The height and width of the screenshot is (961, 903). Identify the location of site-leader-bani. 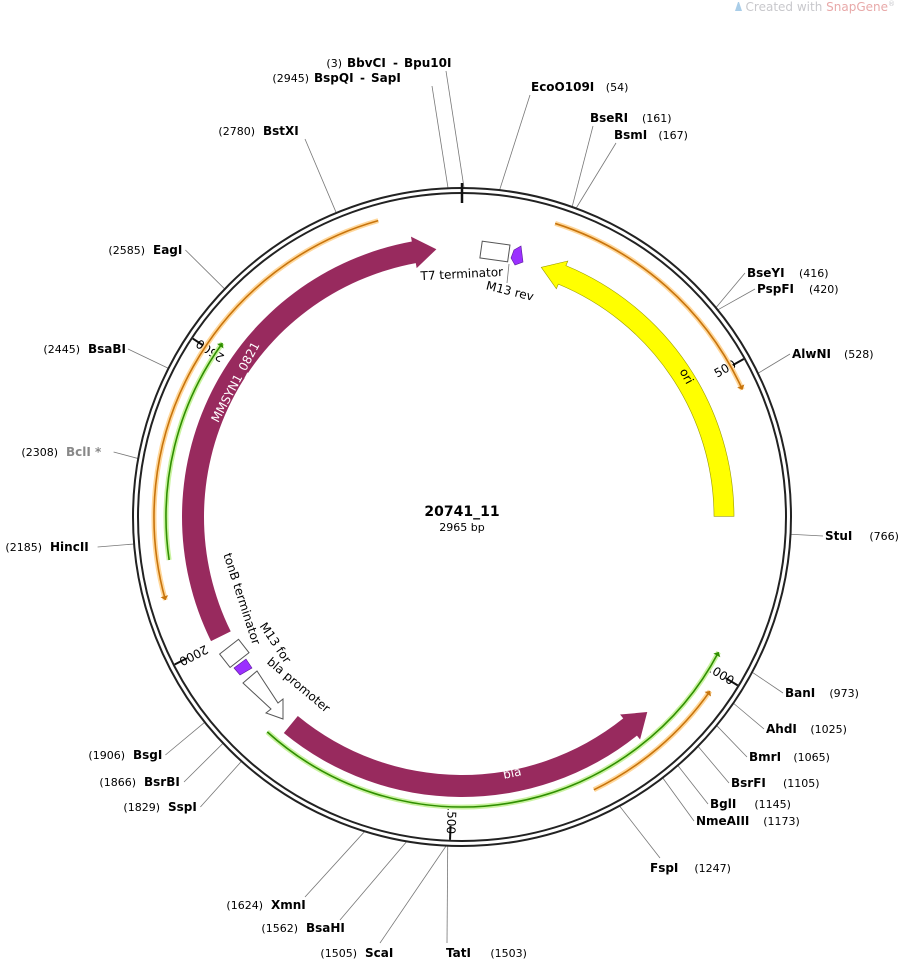
(767, 682).